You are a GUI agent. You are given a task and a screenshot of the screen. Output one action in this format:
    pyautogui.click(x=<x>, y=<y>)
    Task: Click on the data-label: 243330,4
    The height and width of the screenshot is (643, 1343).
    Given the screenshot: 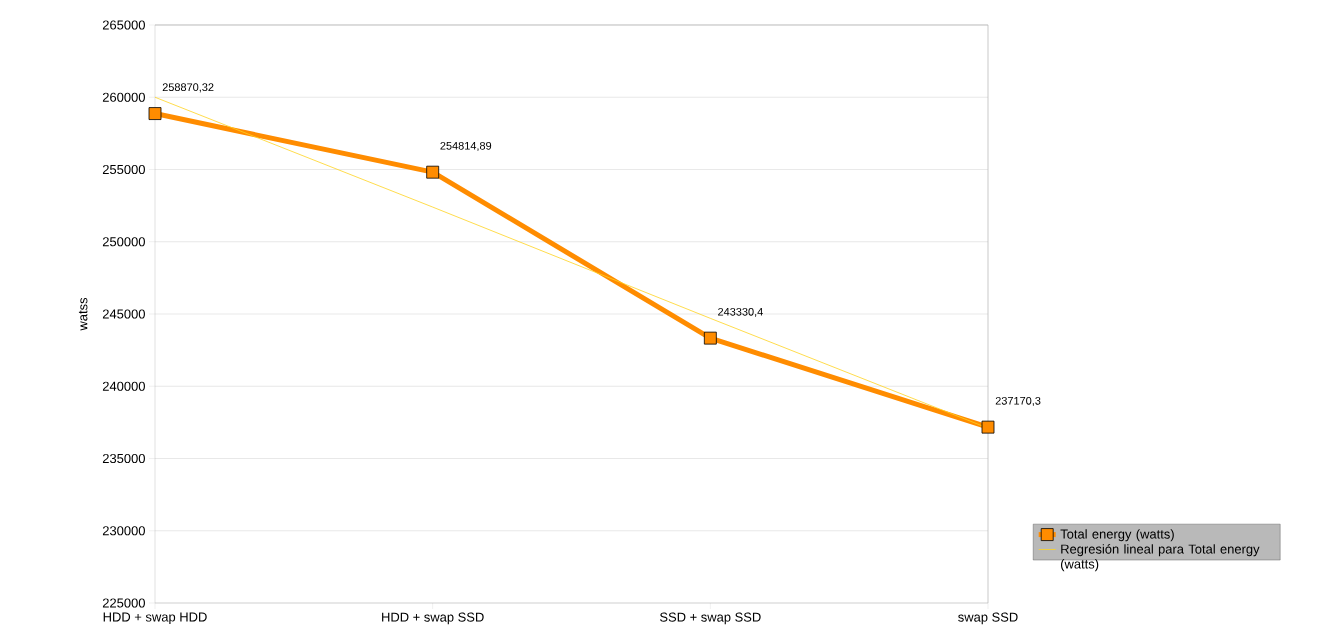 What is the action you would take?
    pyautogui.click(x=740, y=312)
    